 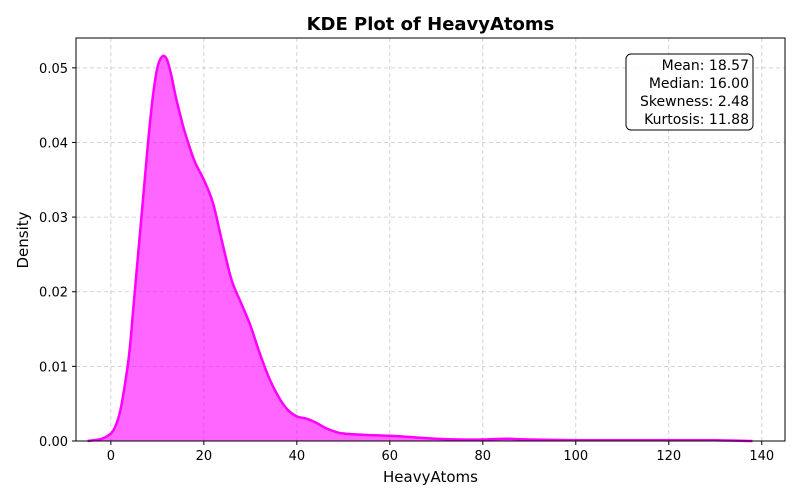 What do you see at coordinates (53, 218) in the screenshot?
I see `y-tick-label: 0.03` at bounding box center [53, 218].